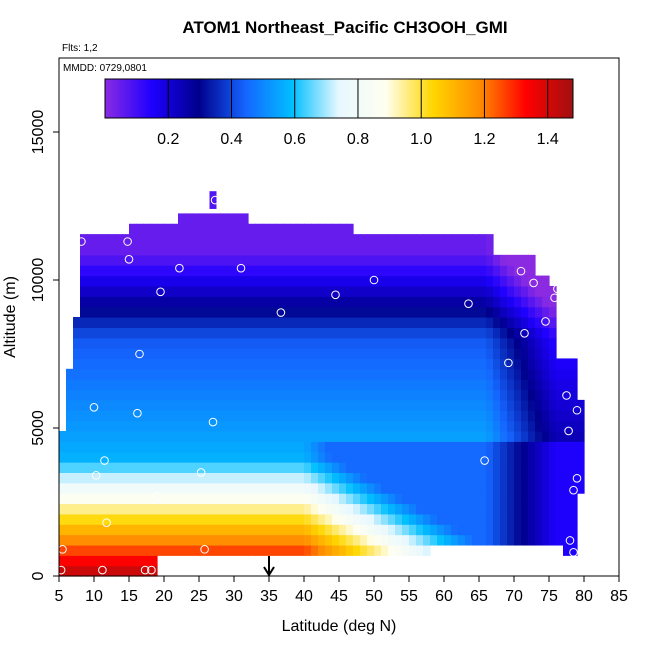 The width and height of the screenshot is (650, 650). What do you see at coordinates (164, 596) in the screenshot?
I see `x-tick-label: 20` at bounding box center [164, 596].